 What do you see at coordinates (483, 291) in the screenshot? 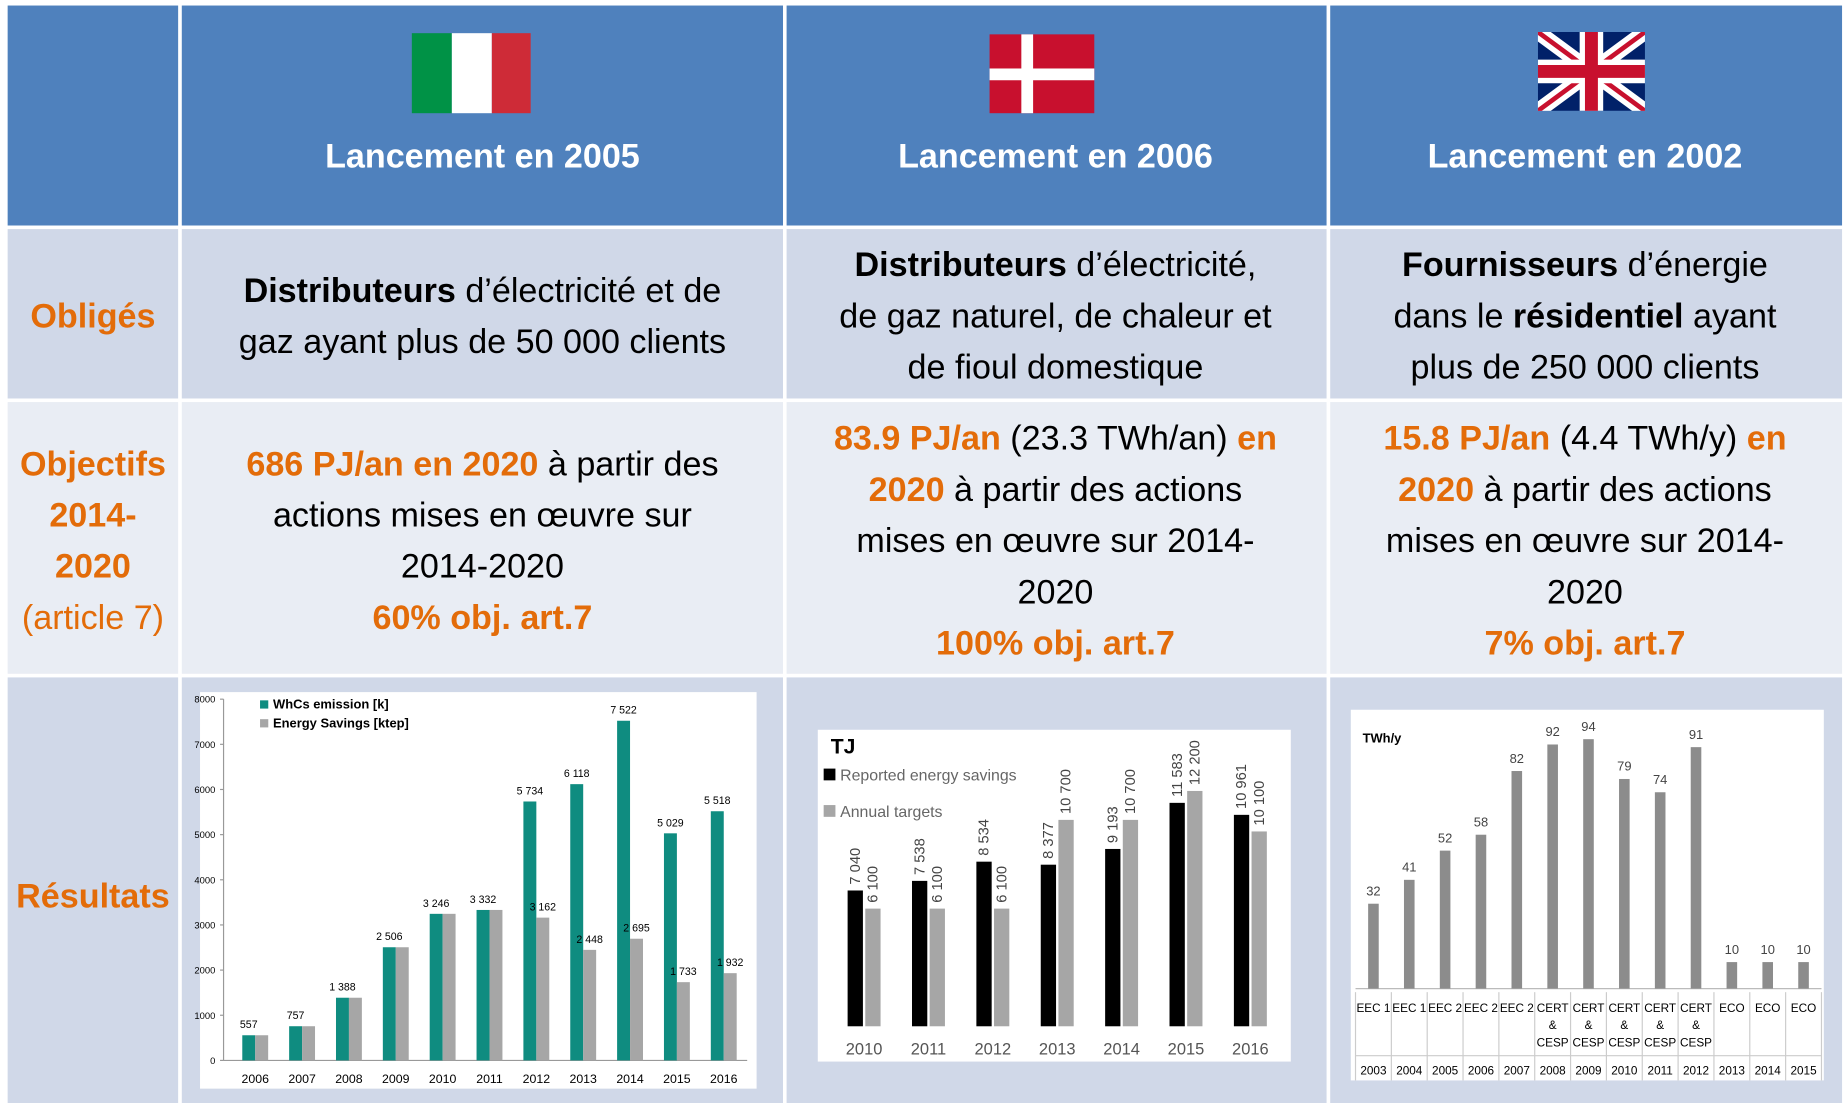
I see `text-line: Distributeurs d’électricité et de` at bounding box center [483, 291].